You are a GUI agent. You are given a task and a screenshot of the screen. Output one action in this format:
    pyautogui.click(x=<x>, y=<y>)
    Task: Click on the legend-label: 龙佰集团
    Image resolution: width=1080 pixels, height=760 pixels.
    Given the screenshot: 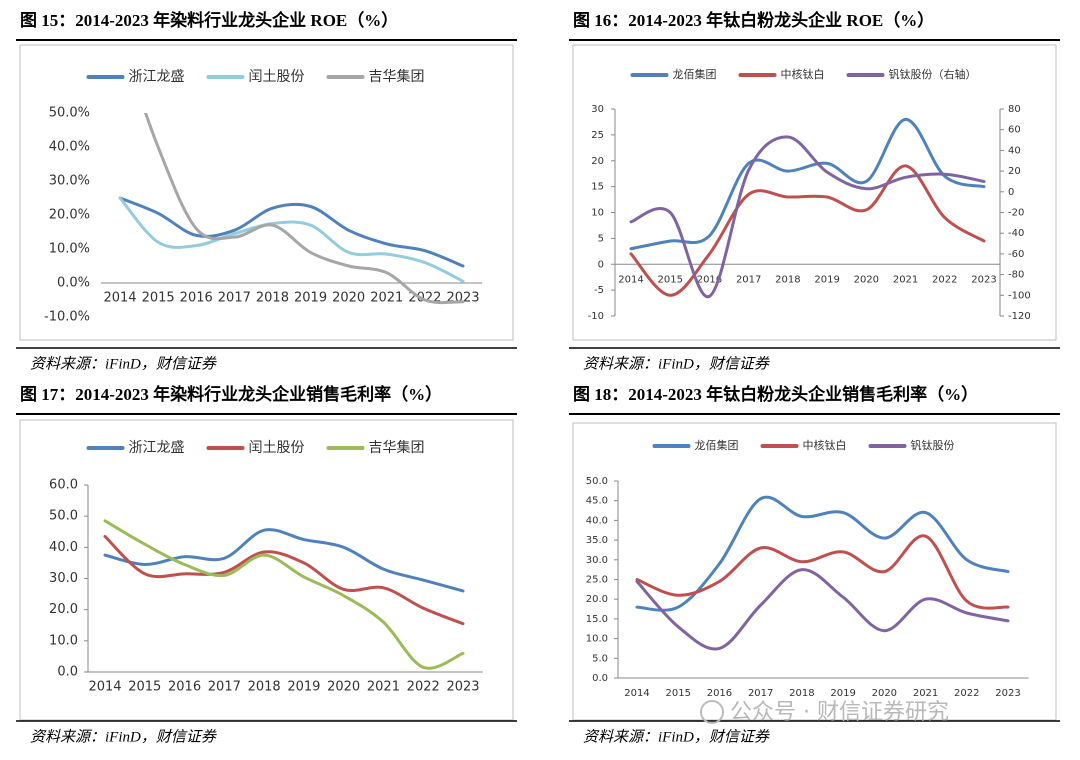 What is the action you would take?
    pyautogui.click(x=717, y=445)
    